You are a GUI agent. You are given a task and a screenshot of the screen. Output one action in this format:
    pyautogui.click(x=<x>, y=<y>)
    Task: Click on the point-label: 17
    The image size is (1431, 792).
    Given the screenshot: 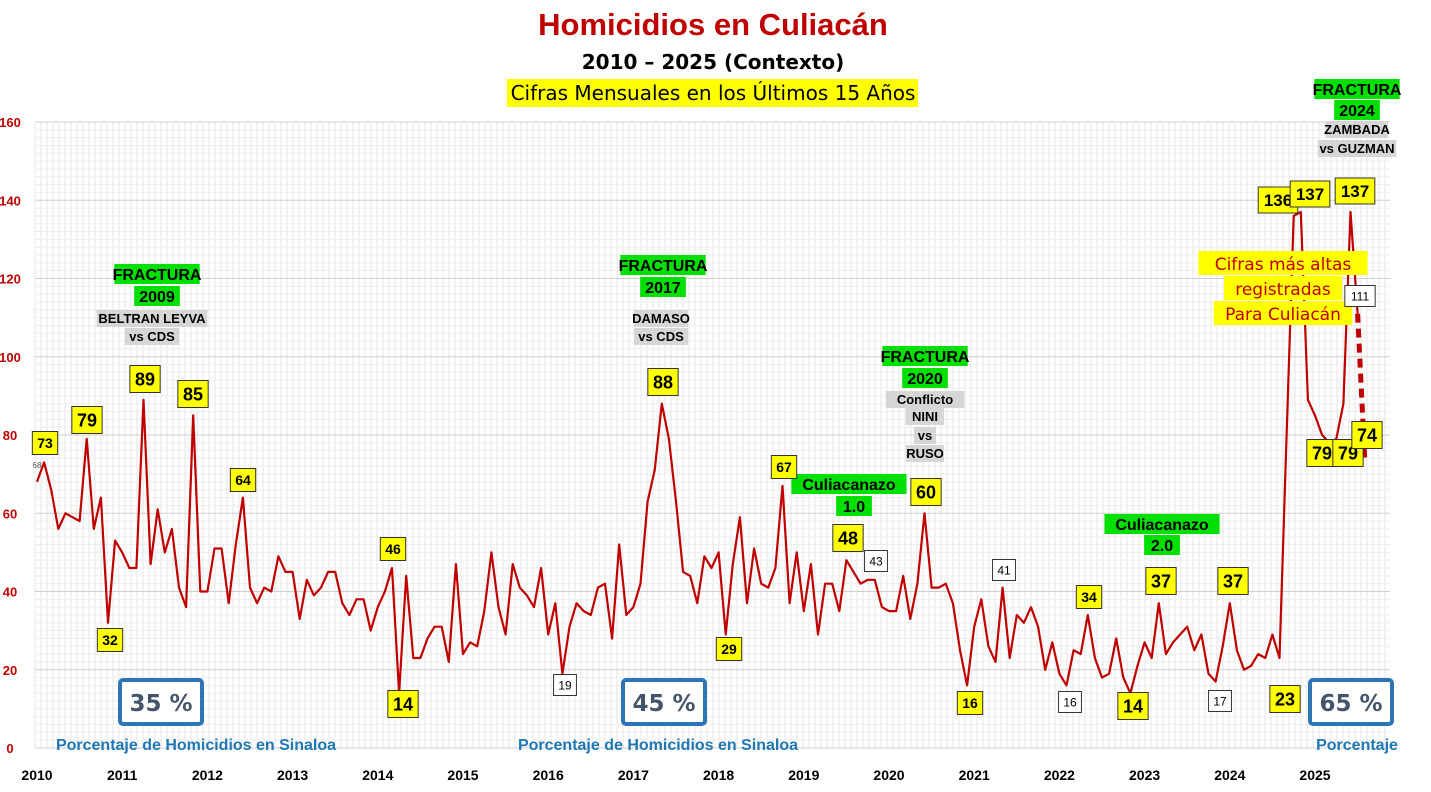 What is the action you would take?
    pyautogui.click(x=1220, y=701)
    